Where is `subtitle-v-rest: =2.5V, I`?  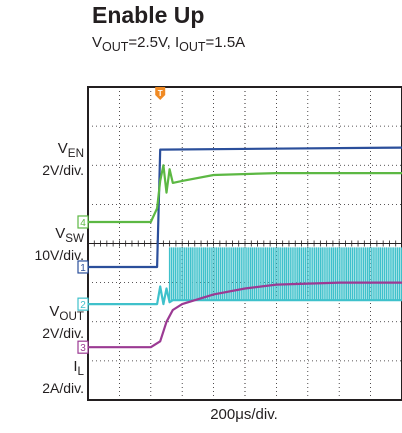 subtitle-v-rest: =2.5V, I is located at coordinates (154, 42).